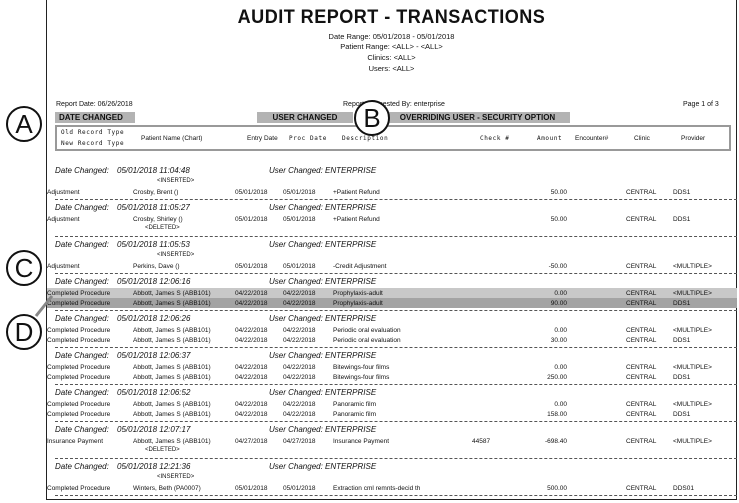 This screenshot has width=739, height=503. What do you see at coordinates (558, 303) in the screenshot?
I see `cell-amount: 90.00` at bounding box center [558, 303].